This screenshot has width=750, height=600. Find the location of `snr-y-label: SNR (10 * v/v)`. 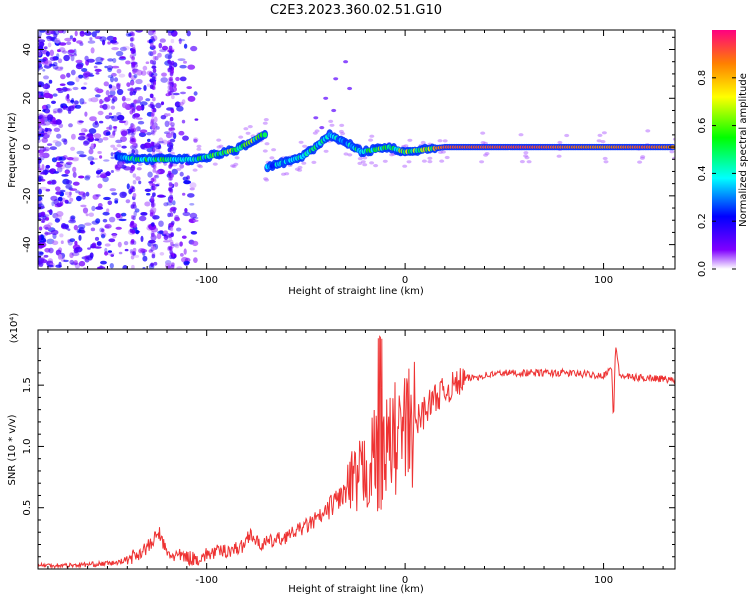

snr-y-label: SNR (10 * v/v) is located at coordinates (12, 449).